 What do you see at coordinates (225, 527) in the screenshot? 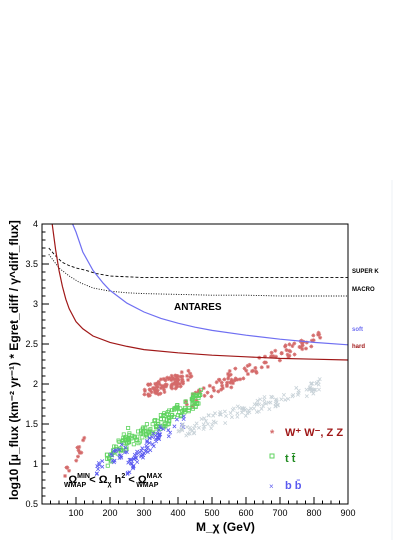
I see `x-axis-title: M_χ (GeV)` at bounding box center [225, 527].